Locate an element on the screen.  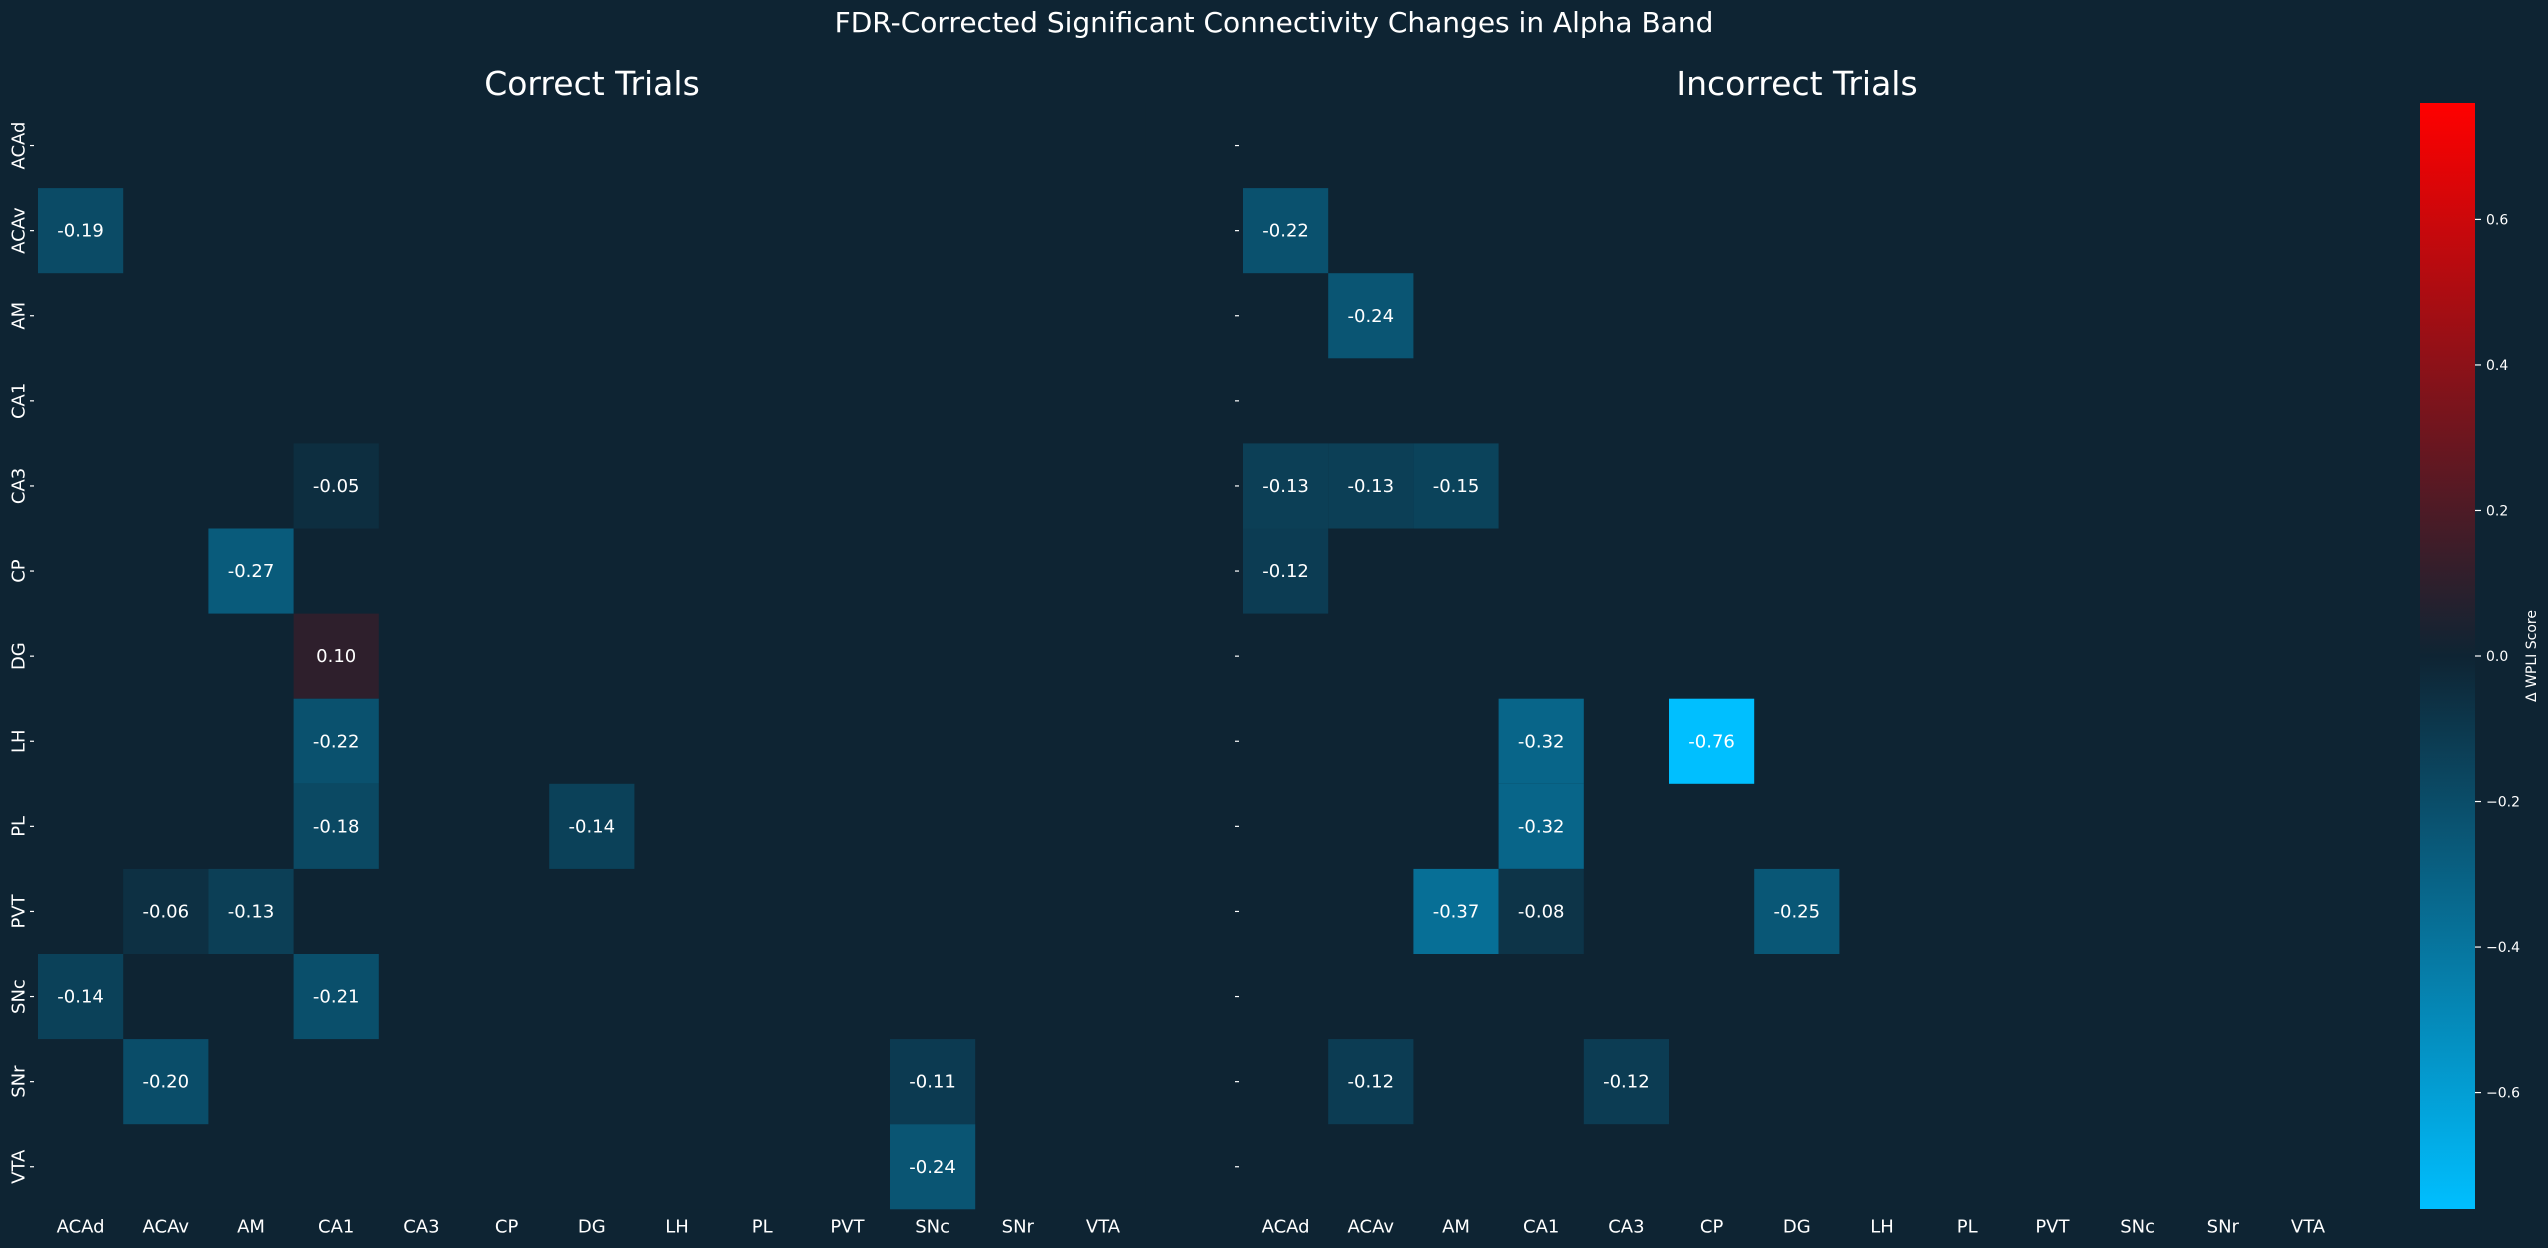
cell-value-label: -0.08 is located at coordinates (1541, 911).